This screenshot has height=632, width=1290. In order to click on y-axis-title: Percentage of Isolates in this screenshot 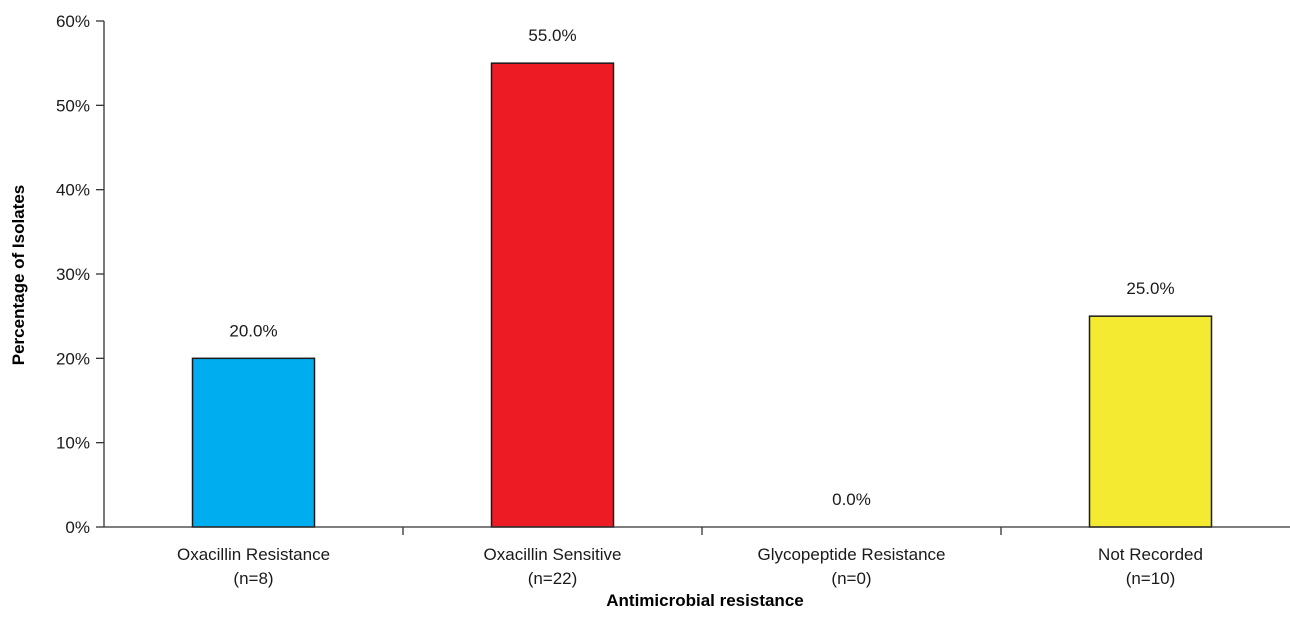, I will do `click(18, 275)`.